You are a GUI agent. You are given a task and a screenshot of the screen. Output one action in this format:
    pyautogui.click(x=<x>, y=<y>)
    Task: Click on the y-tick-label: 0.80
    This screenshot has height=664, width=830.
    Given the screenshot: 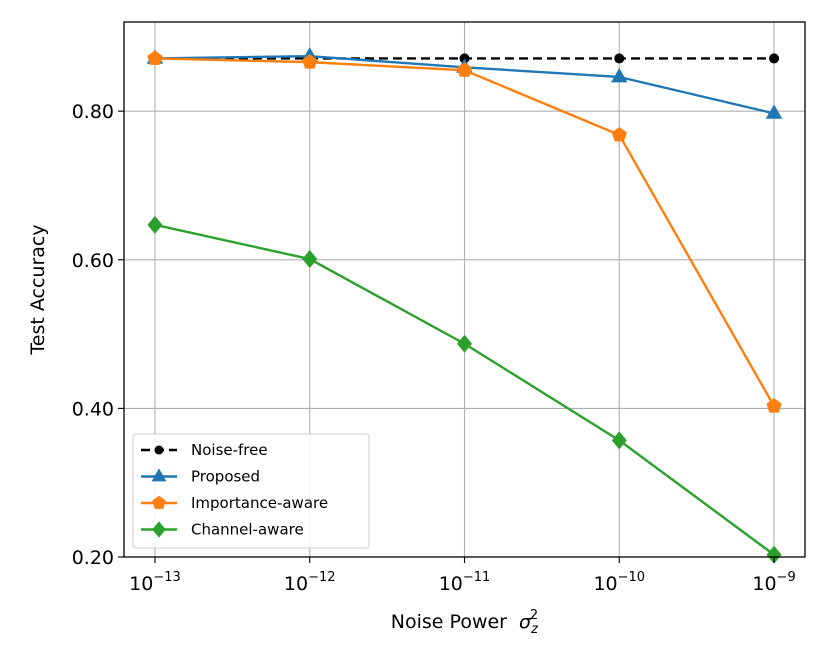 What is the action you would take?
    pyautogui.click(x=93, y=112)
    